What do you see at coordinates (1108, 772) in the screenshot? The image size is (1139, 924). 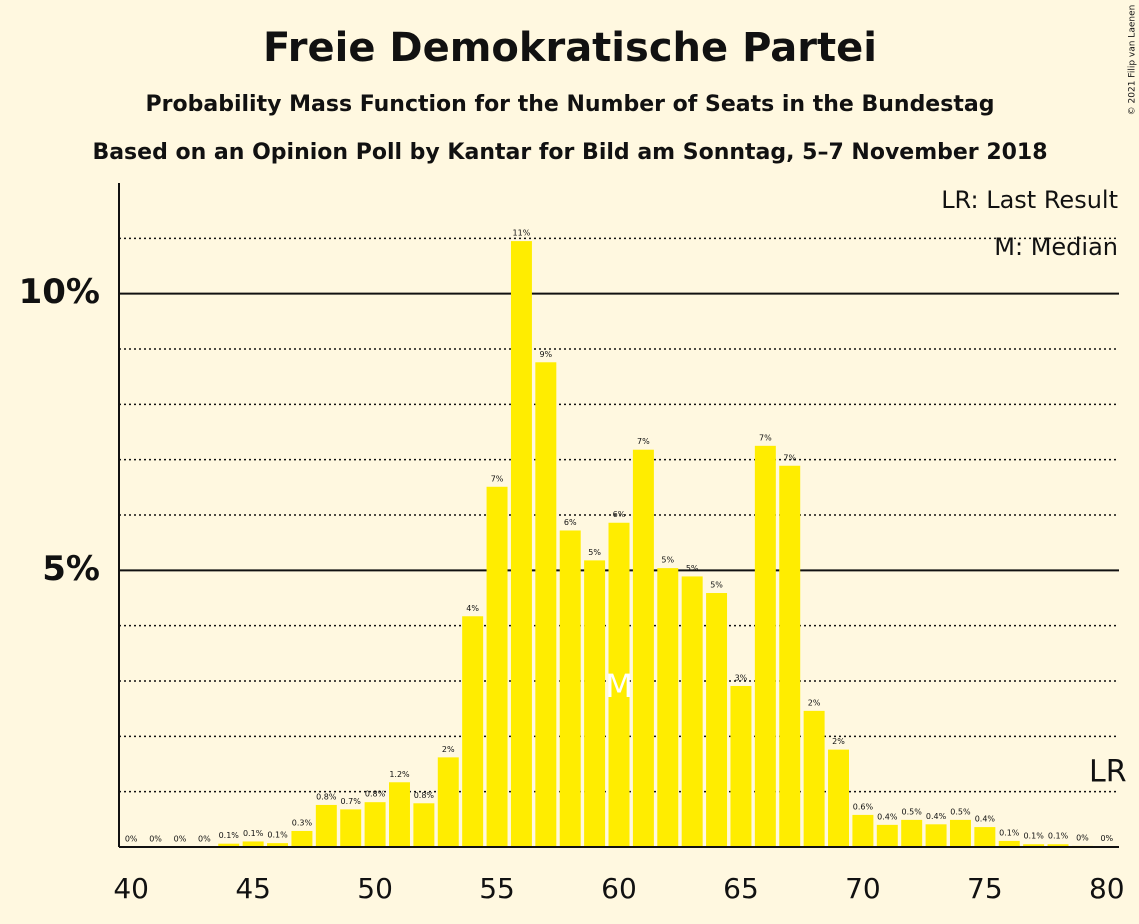 I see `last-result-marker: LR` at bounding box center [1108, 772].